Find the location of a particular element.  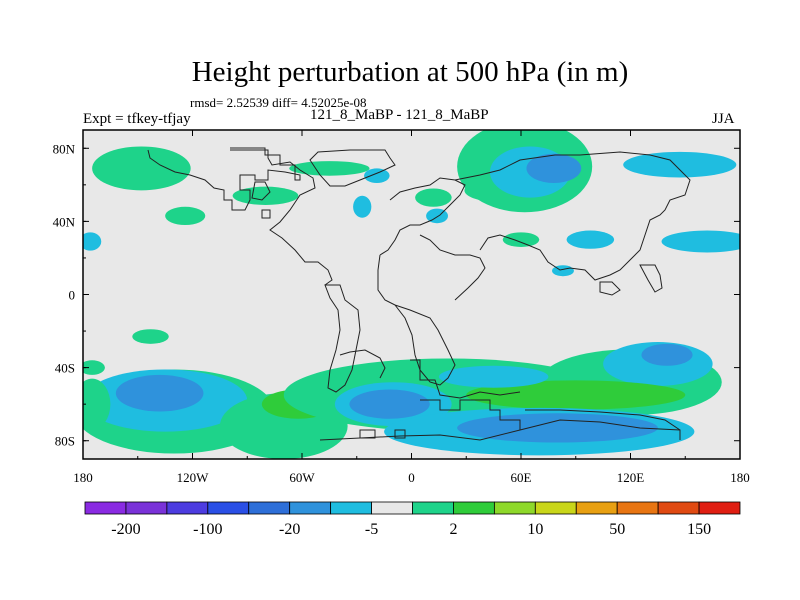

y-tick-label: 40S is located at coordinates (65, 368).